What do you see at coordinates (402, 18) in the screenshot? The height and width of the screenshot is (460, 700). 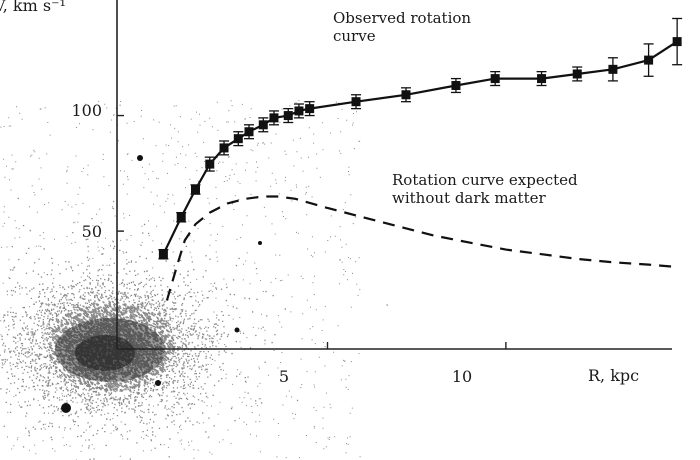 I see `observed-annotation-line-1: Observed rotation` at bounding box center [402, 18].